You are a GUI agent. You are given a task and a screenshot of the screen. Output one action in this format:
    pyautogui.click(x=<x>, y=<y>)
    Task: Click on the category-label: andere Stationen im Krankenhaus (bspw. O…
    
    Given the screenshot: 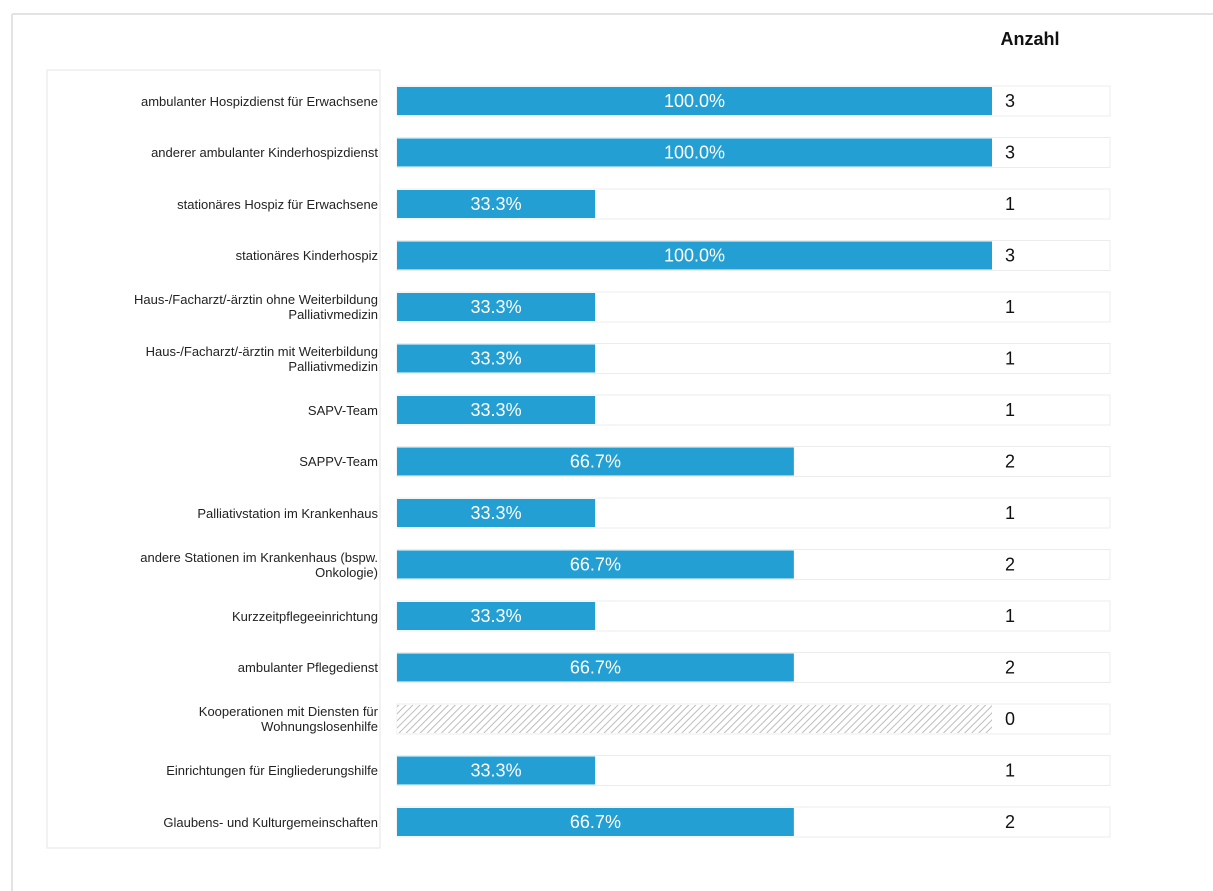 What is the action you would take?
    pyautogui.click(x=259, y=564)
    